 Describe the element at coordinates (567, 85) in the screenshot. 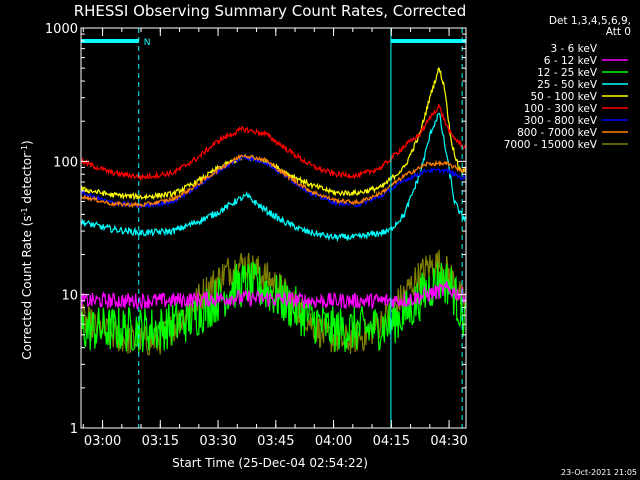

I see `legend-label-4: 25 - 50 keV` at that location.